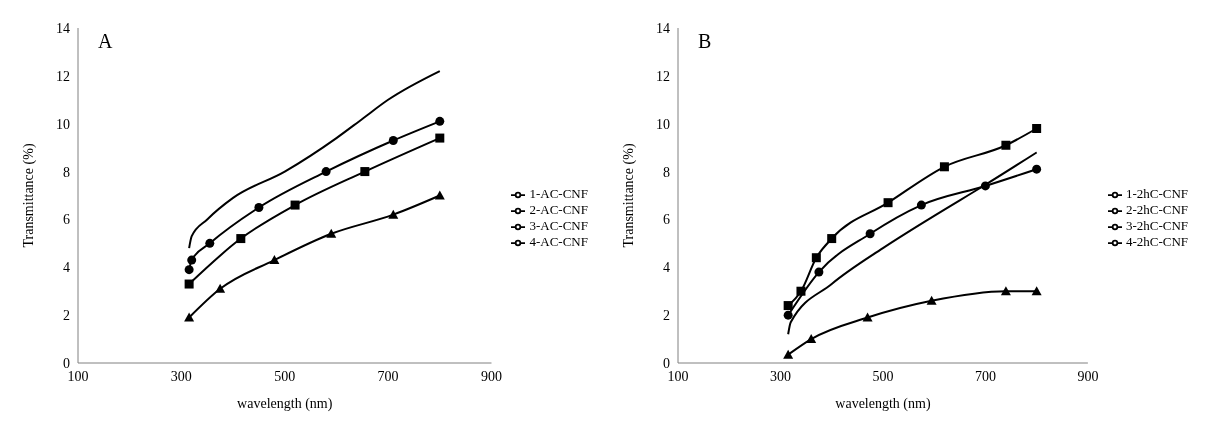 The height and width of the screenshot is (429, 1220). I want to click on legend-label: 2-AC-CNF, so click(558, 209).